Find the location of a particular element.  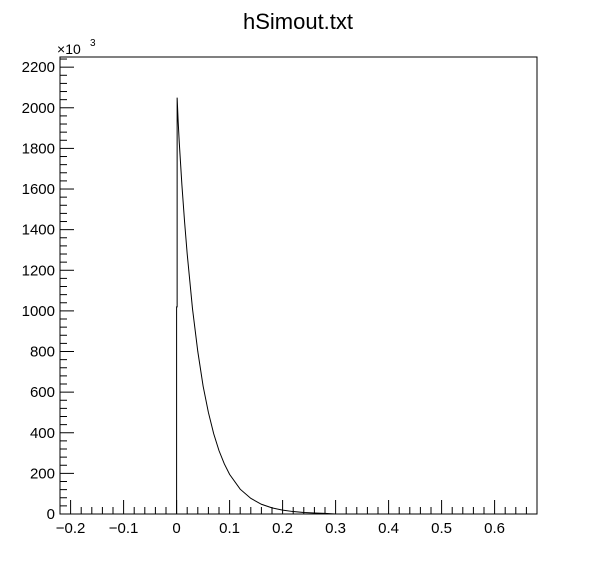

x-axis: −0.2 −0.1 0 0.1 0.2 0.3 0.4 0.5 0.6 is located at coordinates (297, 518).